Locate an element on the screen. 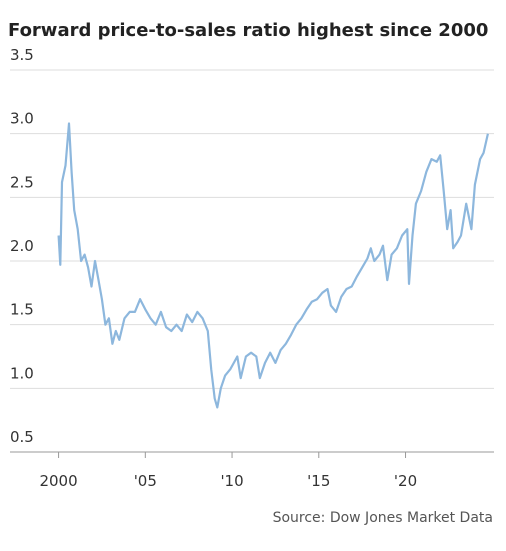 The image size is (506, 551). y-tick-label: 2.0 is located at coordinates (22, 246).